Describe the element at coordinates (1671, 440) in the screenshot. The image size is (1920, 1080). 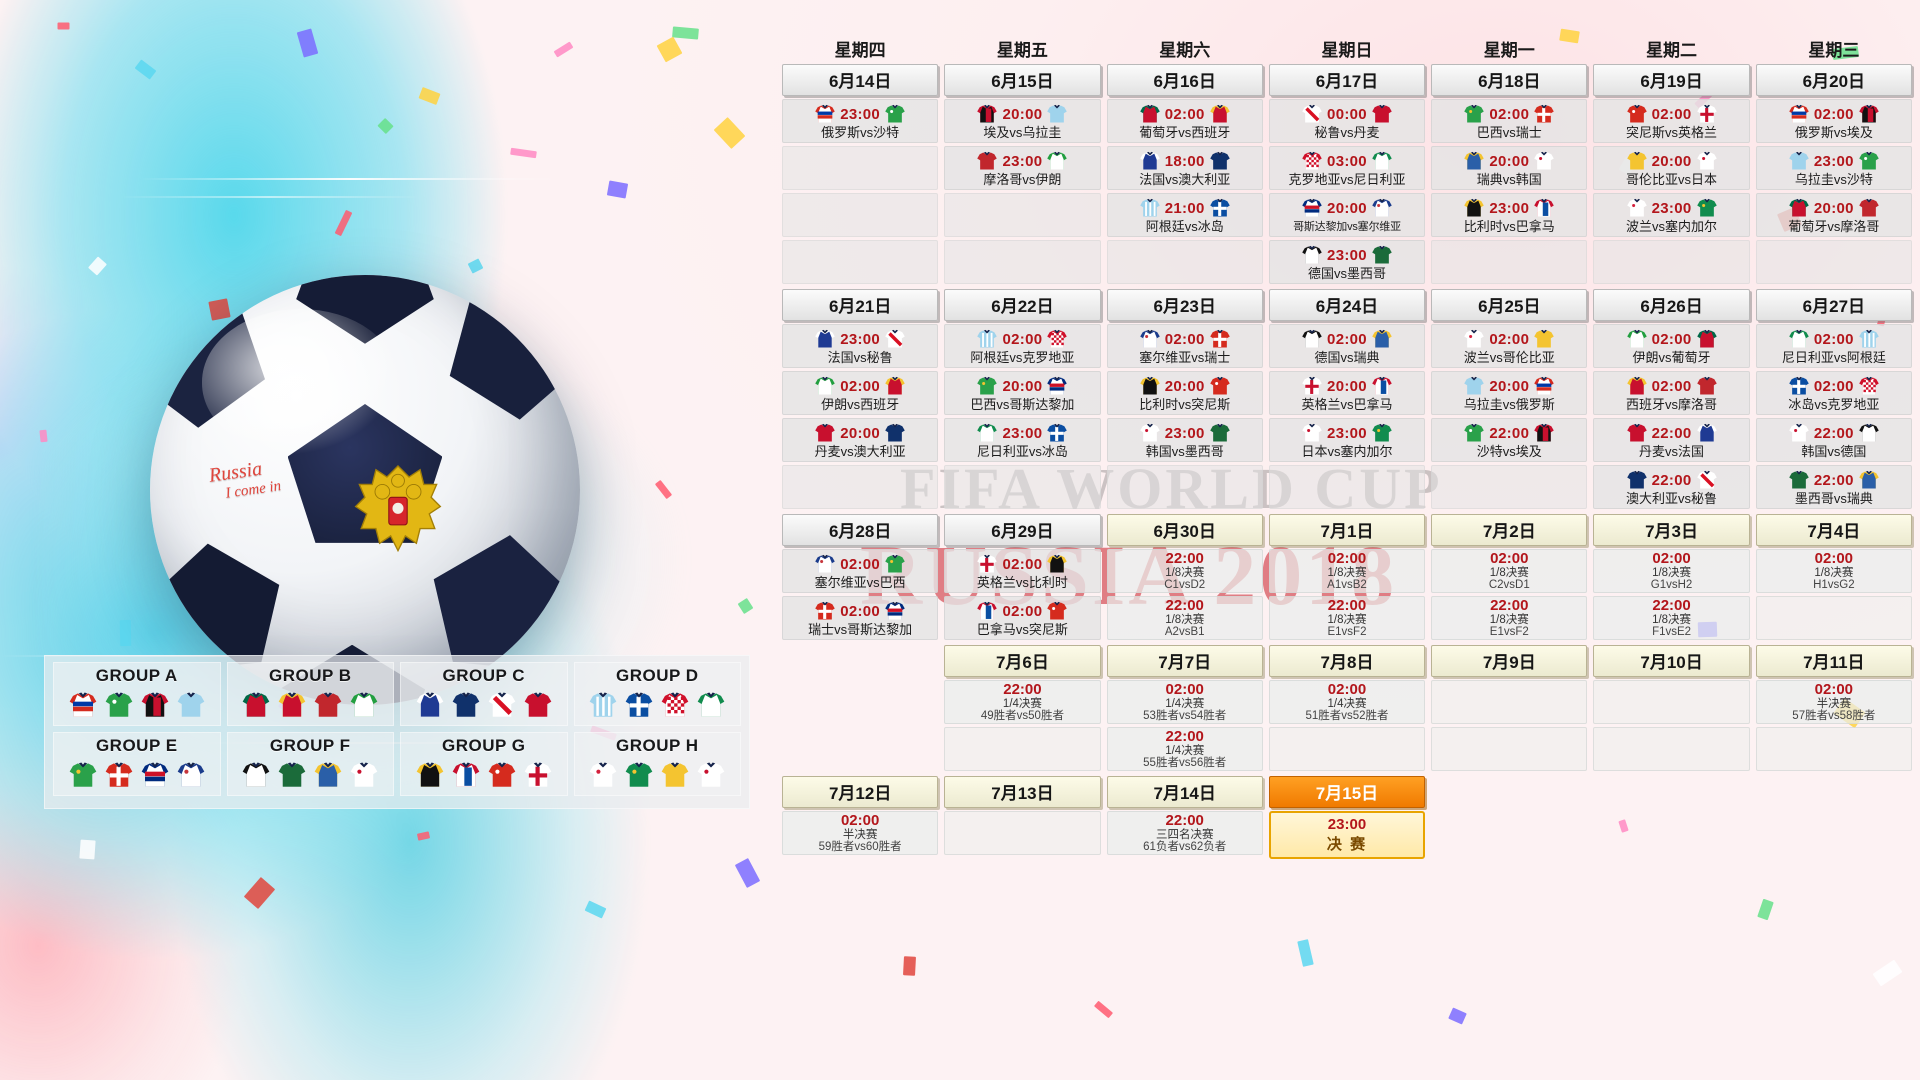
I see `match-cell: 22:00 丹麦vs法国` at that location.